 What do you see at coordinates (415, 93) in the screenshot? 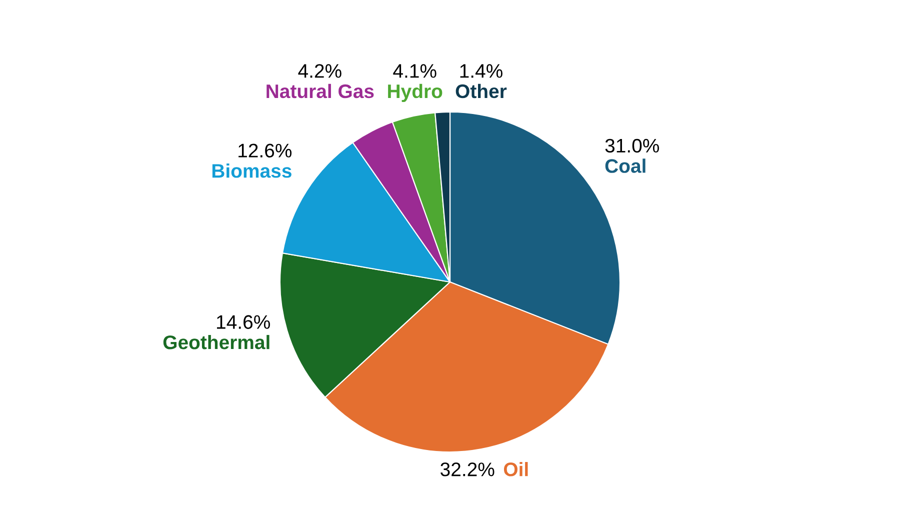
I see `slice-label: Hydro` at bounding box center [415, 93].